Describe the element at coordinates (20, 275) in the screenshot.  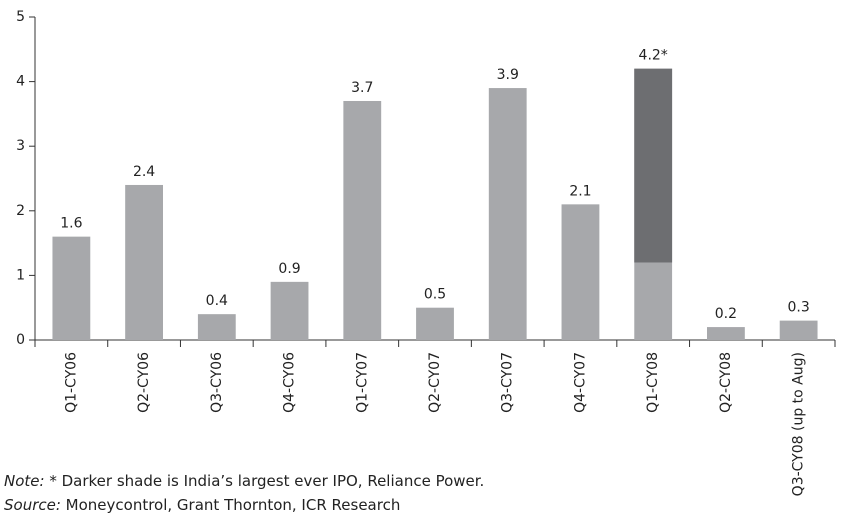
I see `y-tick-label: 1` at that location.